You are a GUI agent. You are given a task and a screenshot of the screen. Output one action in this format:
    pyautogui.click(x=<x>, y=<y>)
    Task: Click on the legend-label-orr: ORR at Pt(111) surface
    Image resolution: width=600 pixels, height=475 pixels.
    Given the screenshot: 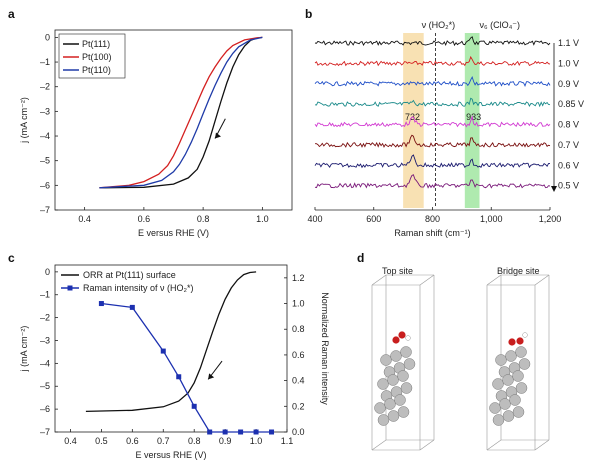 What is the action you would take?
    pyautogui.click(x=129, y=275)
    